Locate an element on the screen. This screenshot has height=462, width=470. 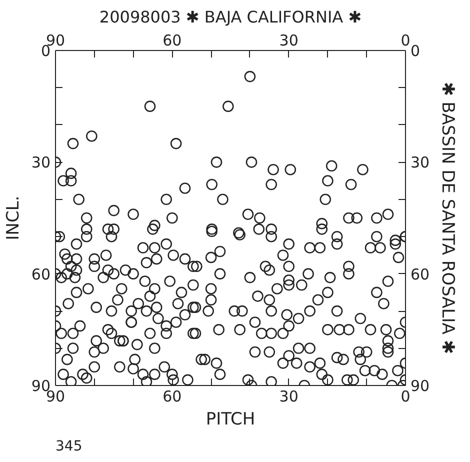
x-tick-label: 30 is located at coordinates (288, 41).